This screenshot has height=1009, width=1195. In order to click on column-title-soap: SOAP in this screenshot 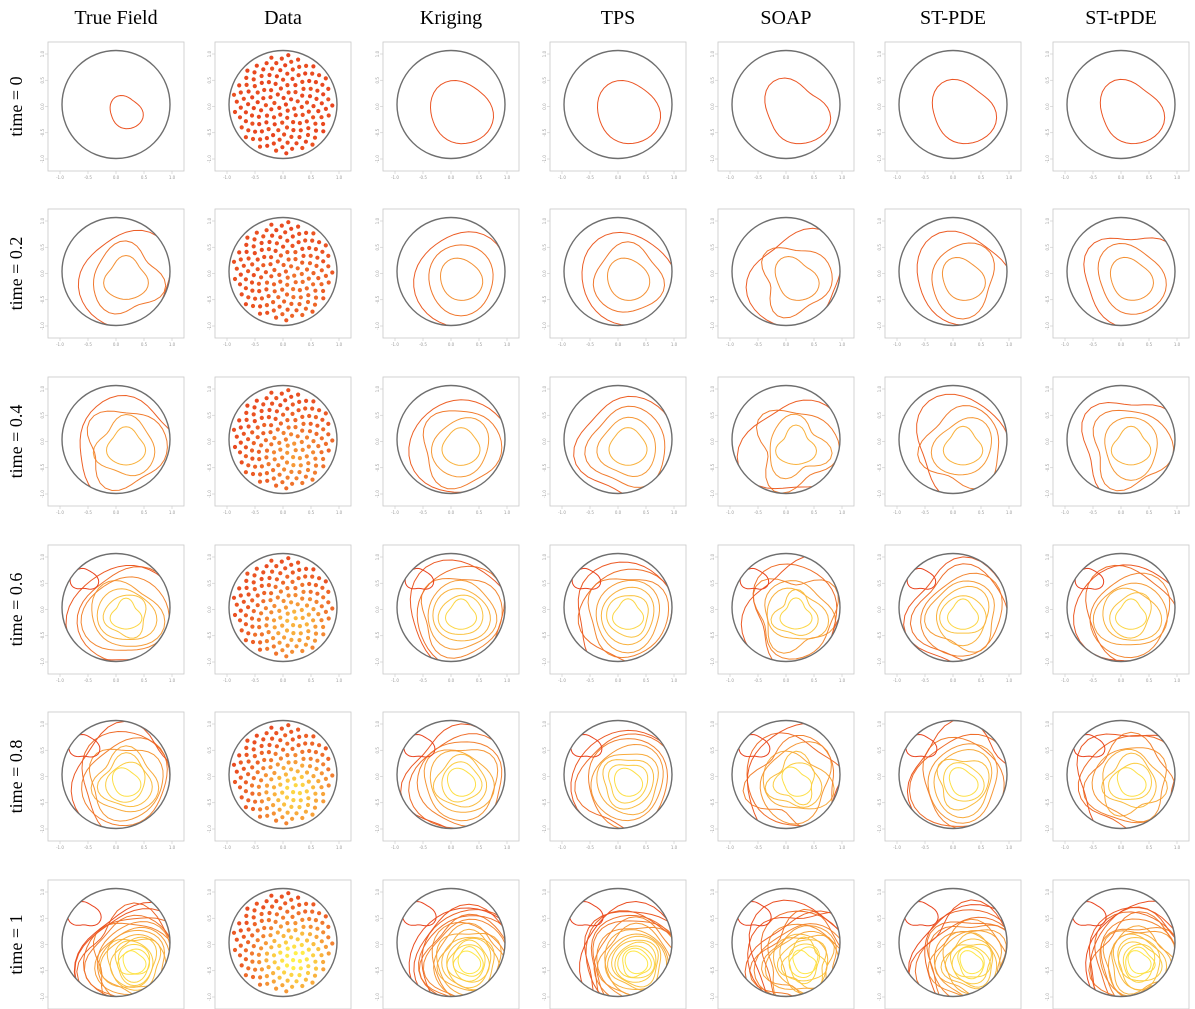, I will do `click(785, 18)`.